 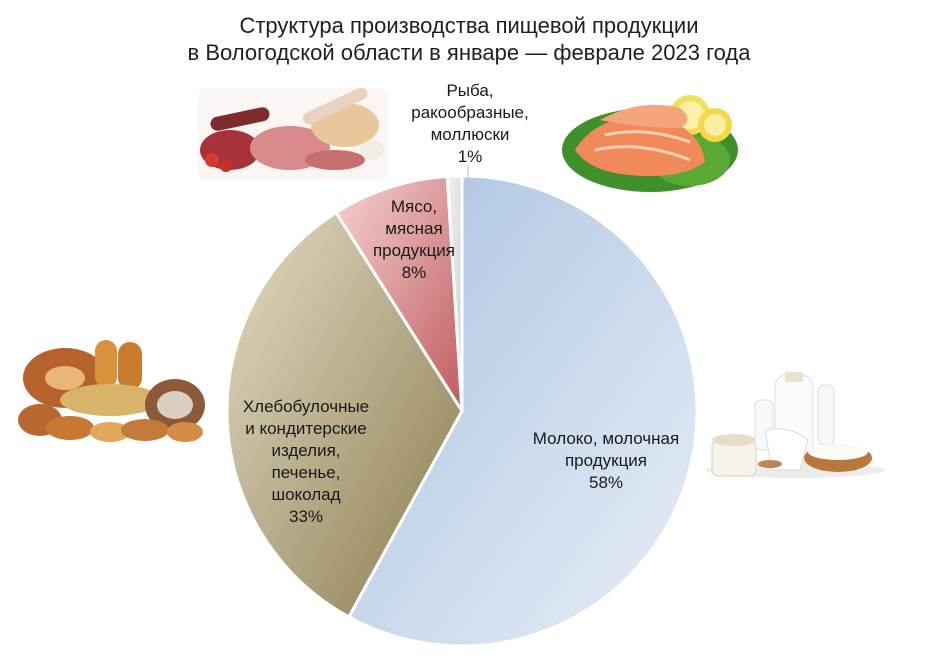 I want to click on slice-label: Мясо, мясная продукция 8%, so click(x=414, y=239).